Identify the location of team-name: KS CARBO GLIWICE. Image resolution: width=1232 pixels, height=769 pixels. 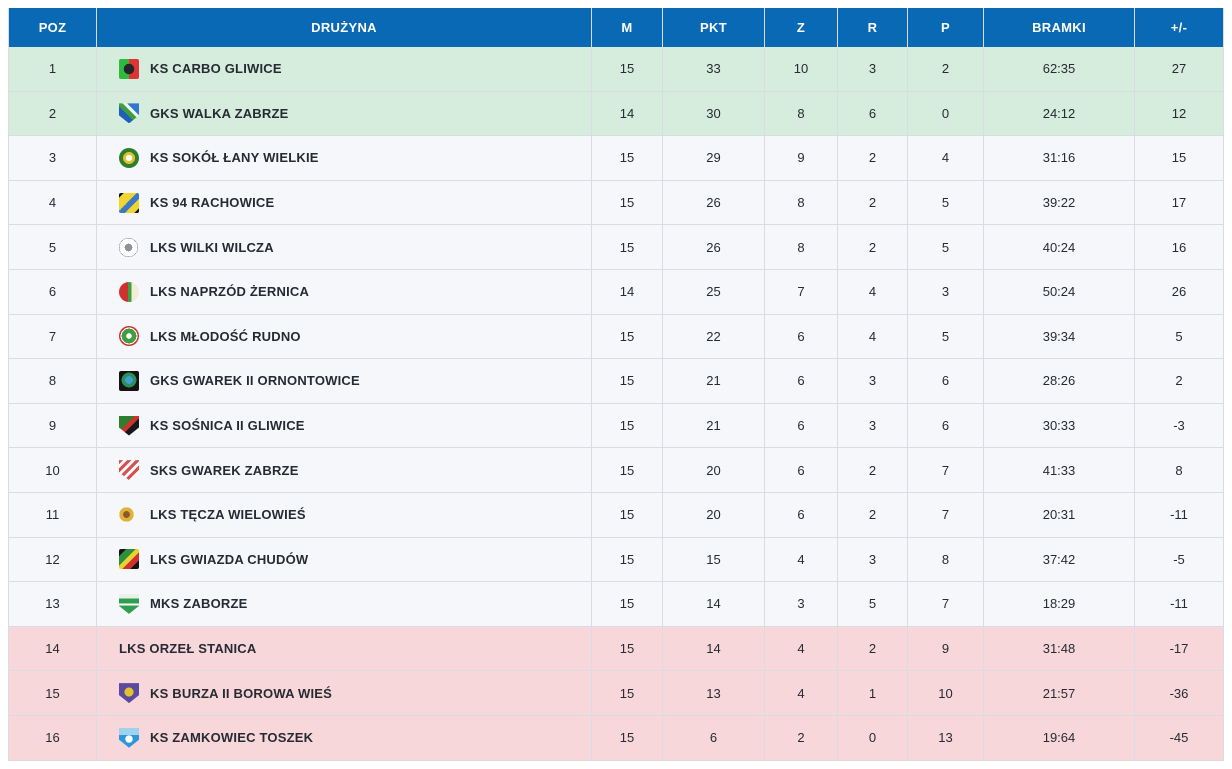
(216, 69).